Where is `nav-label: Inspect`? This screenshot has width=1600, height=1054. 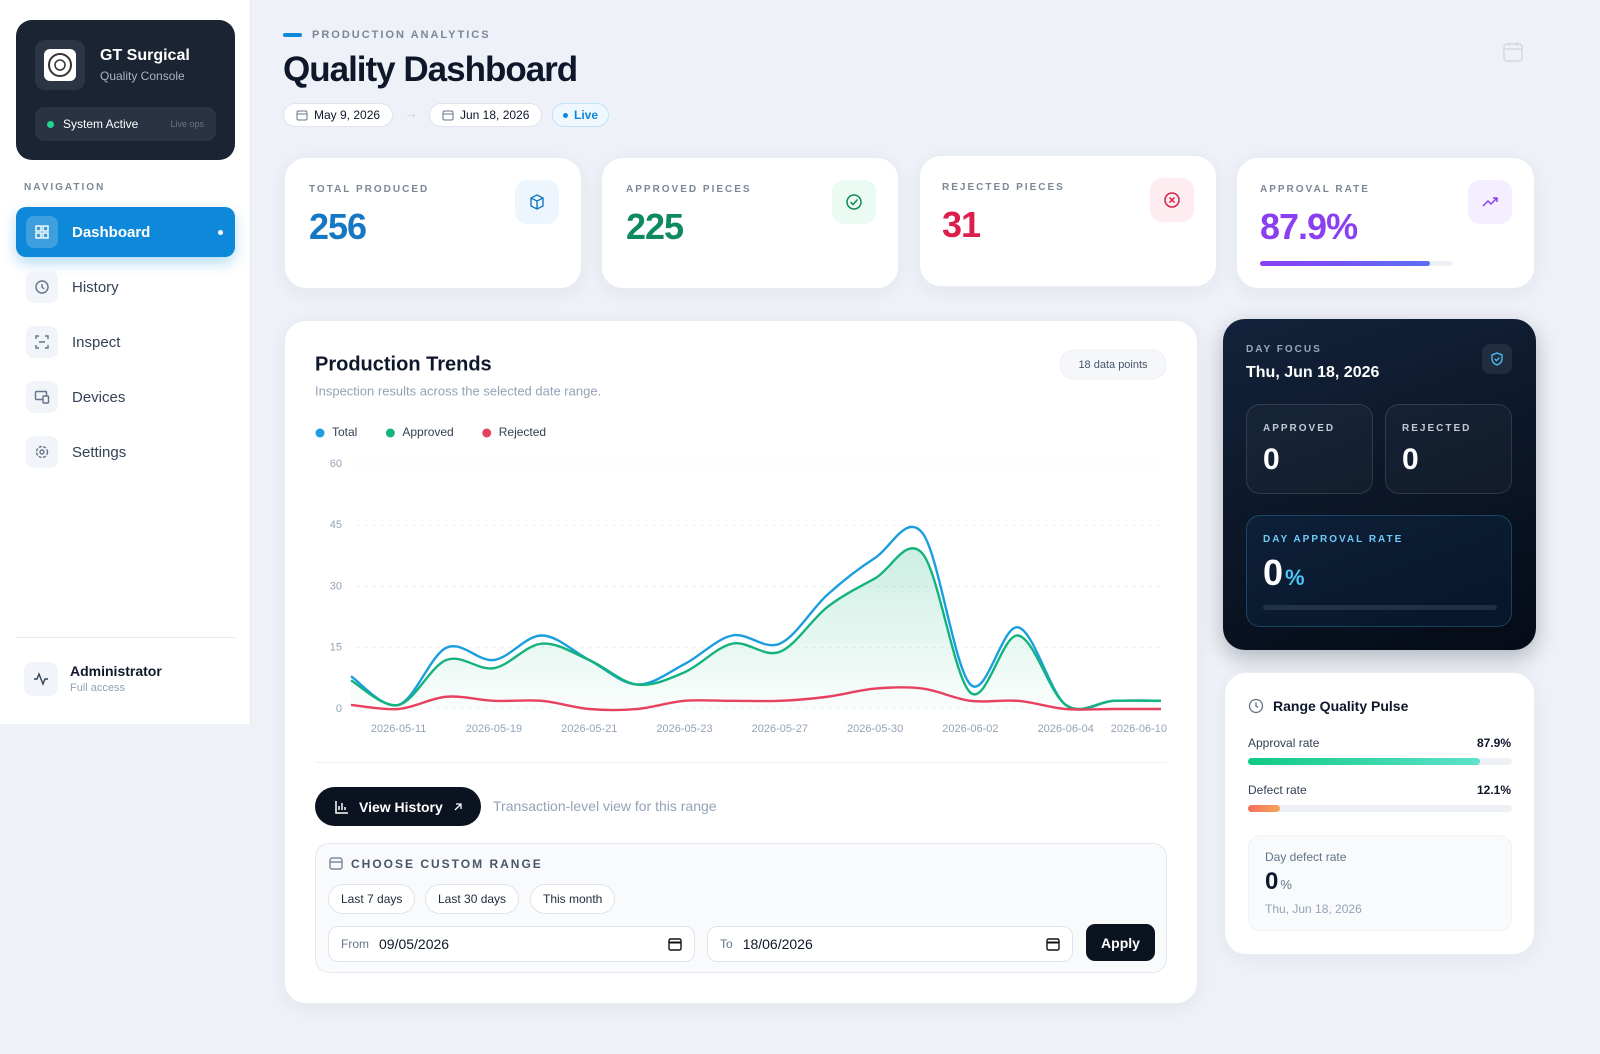 nav-label: Inspect is located at coordinates (96, 342).